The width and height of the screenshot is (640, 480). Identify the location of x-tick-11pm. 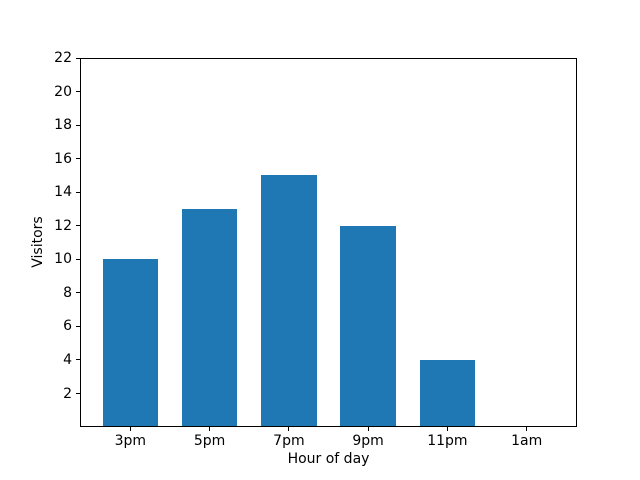
(447, 429).